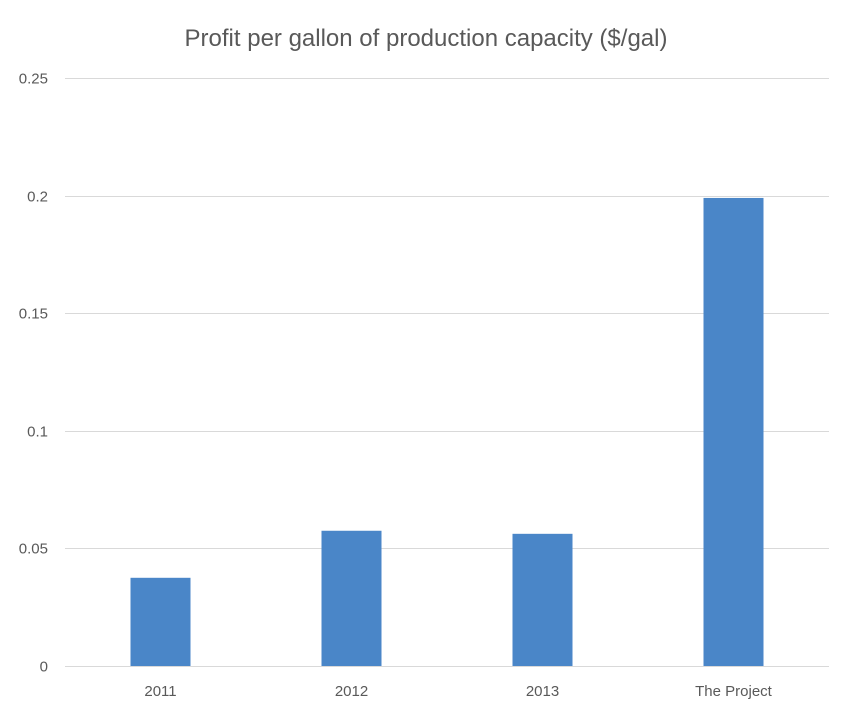  I want to click on x-tick-label: The Project, so click(734, 691).